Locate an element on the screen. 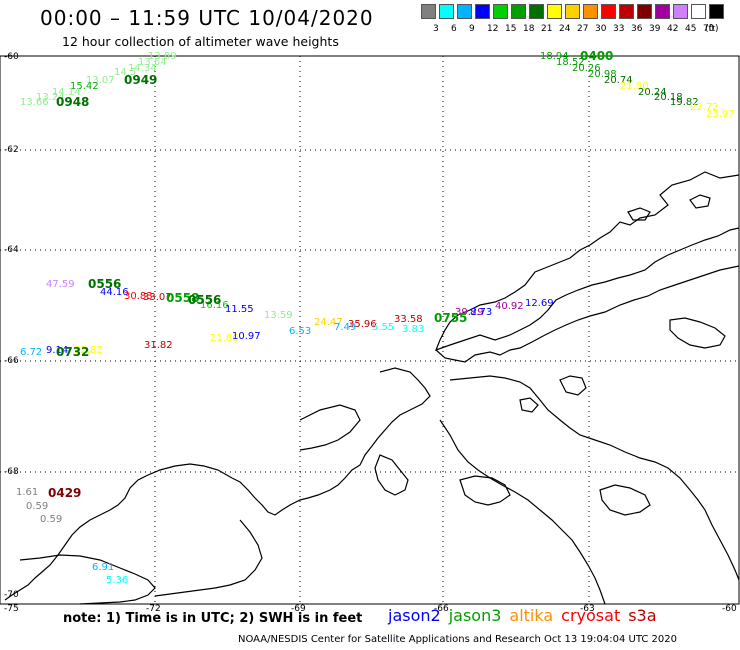 Image resolution: width=740 pixels, height=650 pixels. wave-height-value: 20.74 is located at coordinates (618, 80).